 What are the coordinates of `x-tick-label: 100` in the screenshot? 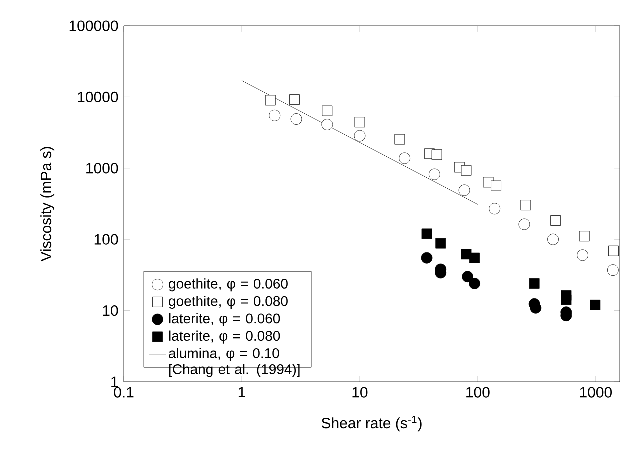 It's located at (478, 392).